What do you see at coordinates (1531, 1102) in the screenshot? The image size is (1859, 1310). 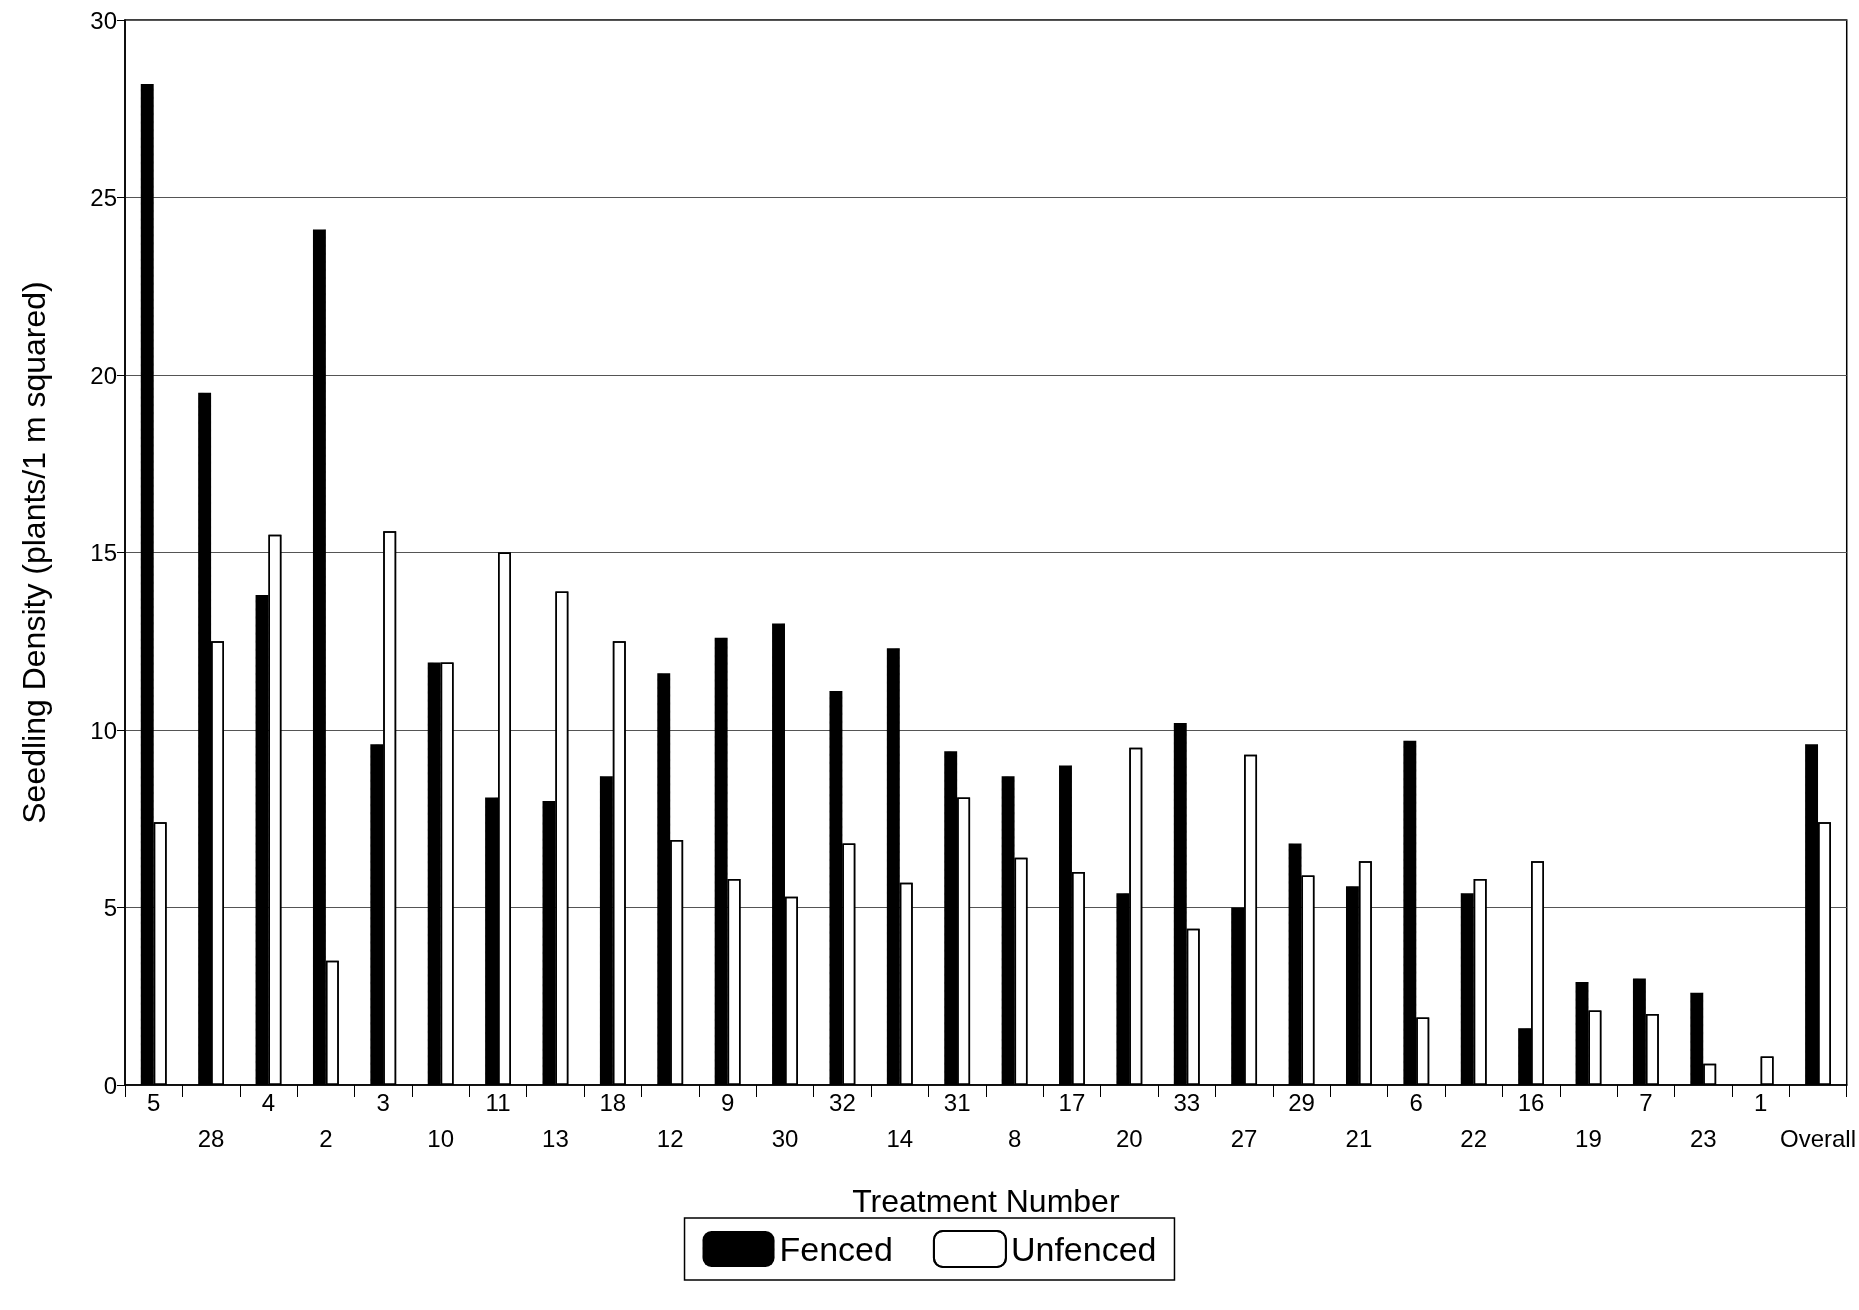 I see `x-tick-label: 16` at bounding box center [1531, 1102].